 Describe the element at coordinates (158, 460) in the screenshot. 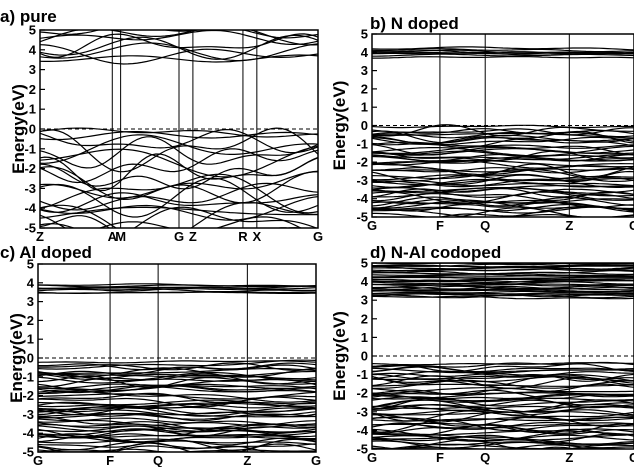

I see `x-tick-label: Q` at that location.